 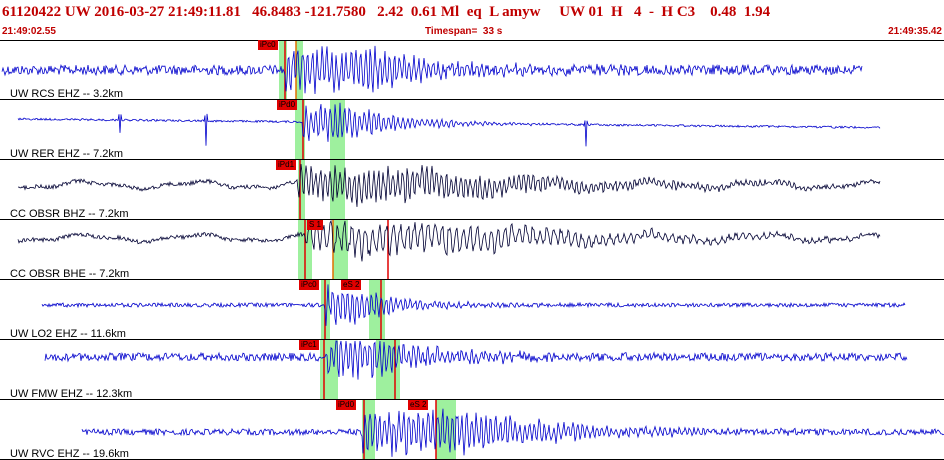 I want to click on trace-label: CC OBSR BHE -- 7.2km, so click(x=70, y=274).